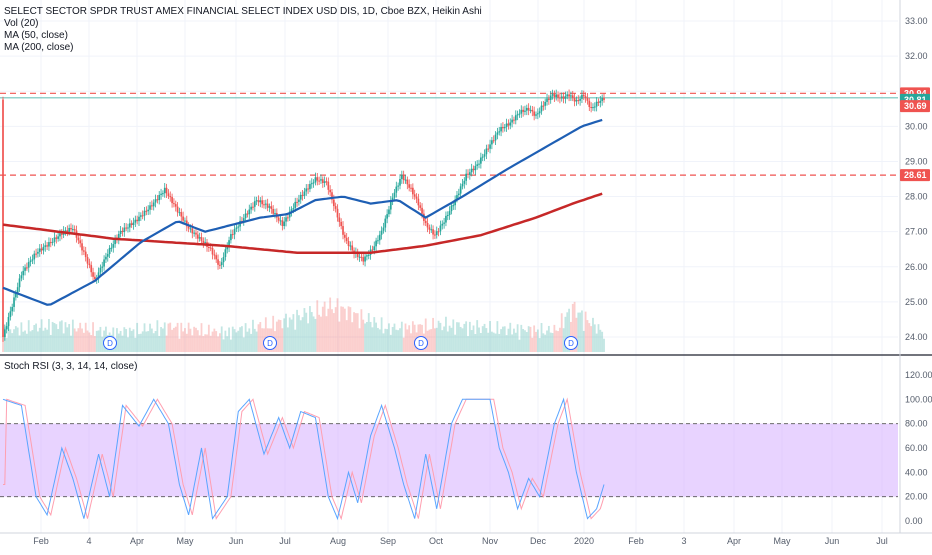 The height and width of the screenshot is (555, 932). Describe the element at coordinates (918, 399) in the screenshot. I see `rsi-axis-label: 100.00` at that location.